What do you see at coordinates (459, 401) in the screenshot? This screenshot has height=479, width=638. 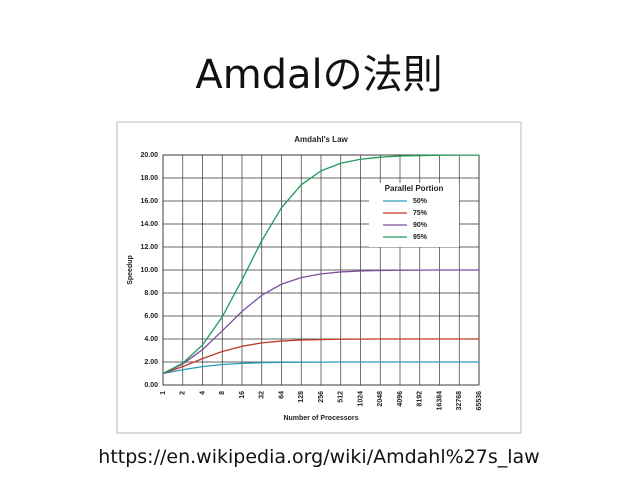 I see `x-tick-label: 32768` at bounding box center [459, 401].